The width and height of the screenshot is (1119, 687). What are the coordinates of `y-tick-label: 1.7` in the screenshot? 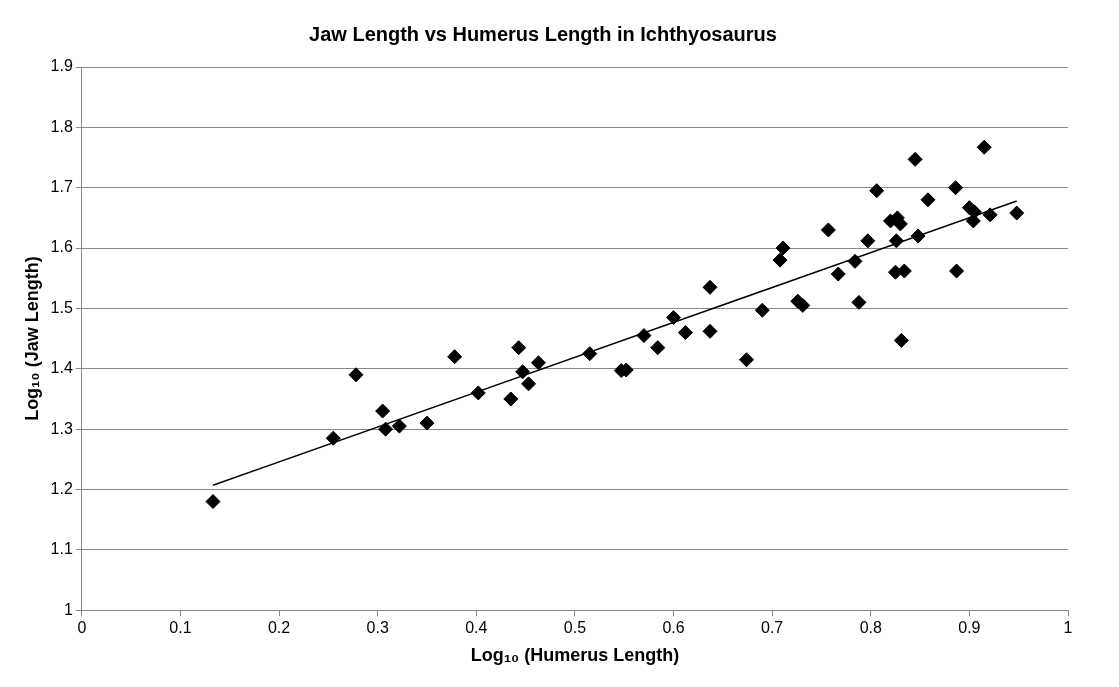 It's located at (61, 187).